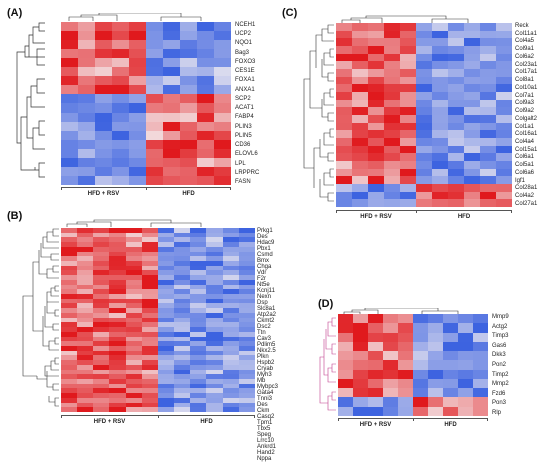 This screenshot has width=550, height=462. Describe the element at coordinates (265, 423) in the screenshot. I see `gene-label: Tpm1` at that location.